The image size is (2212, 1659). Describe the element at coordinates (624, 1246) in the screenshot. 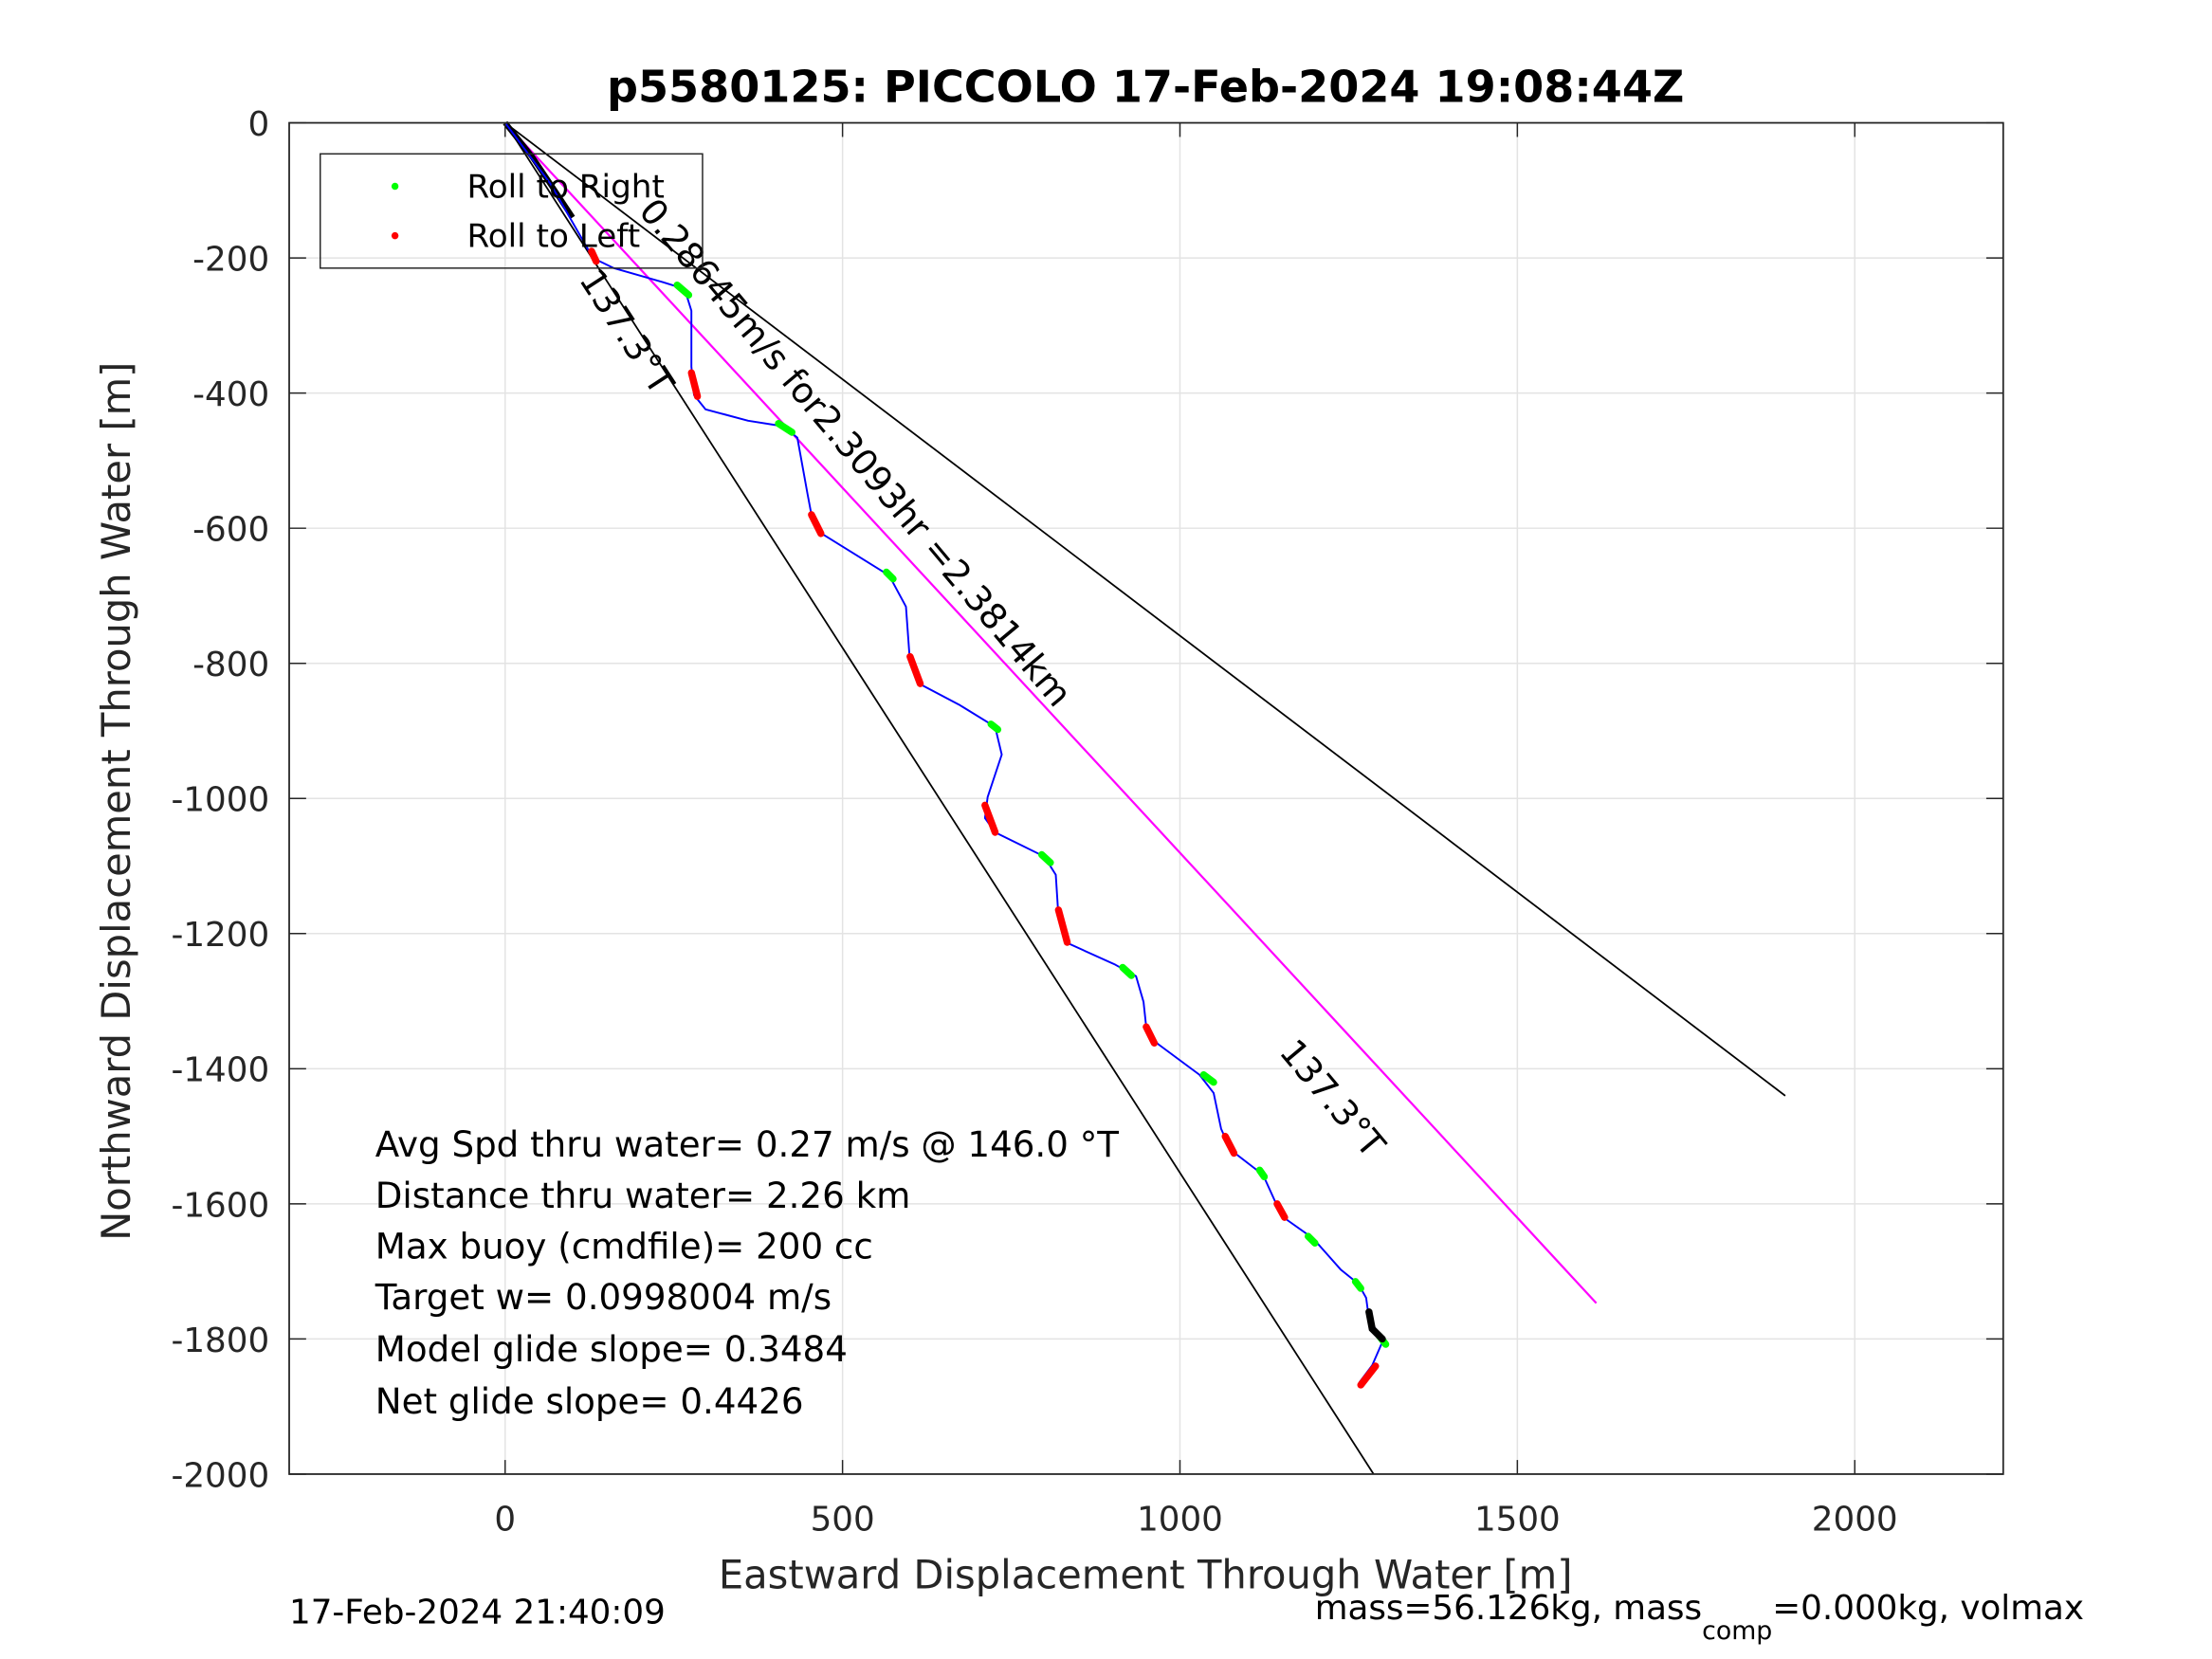

I see `stat-max-buoy: Max buoy (cmdfile)= 200 cc` at that location.